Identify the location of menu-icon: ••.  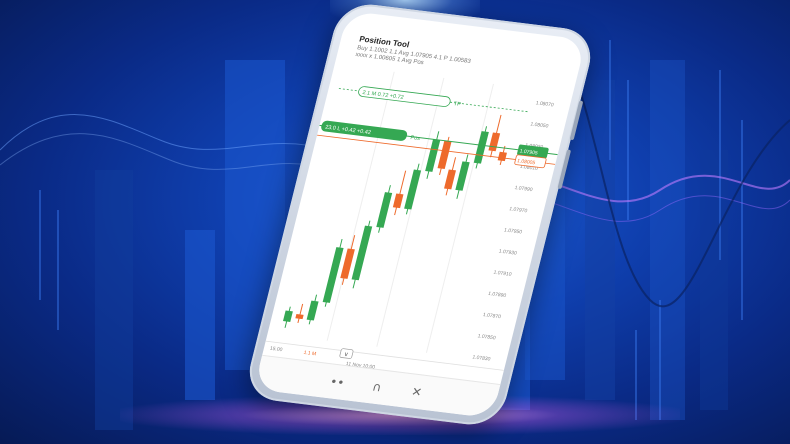
(337, 382).